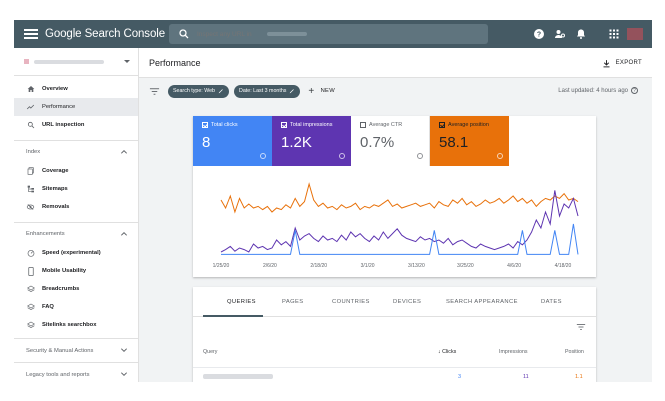 The height and width of the screenshot is (401, 665). Describe the element at coordinates (63, 125) in the screenshot. I see `sidebar-item-label: URL inspection` at that location.